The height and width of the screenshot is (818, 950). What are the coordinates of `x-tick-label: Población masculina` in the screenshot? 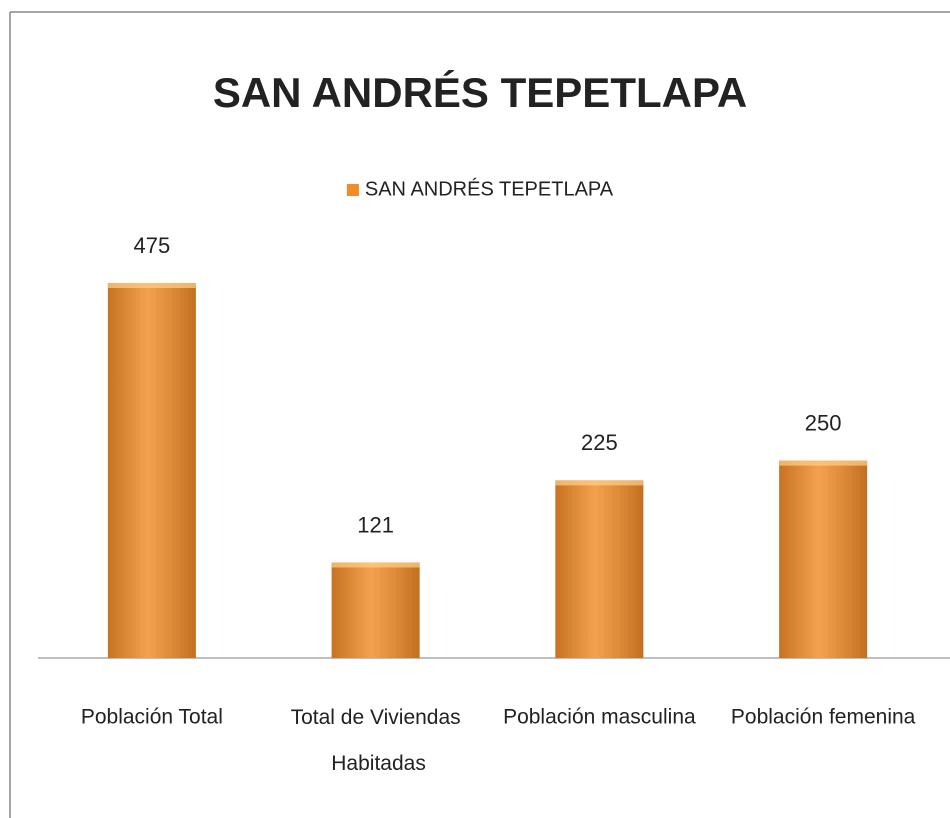 It's located at (599, 717).